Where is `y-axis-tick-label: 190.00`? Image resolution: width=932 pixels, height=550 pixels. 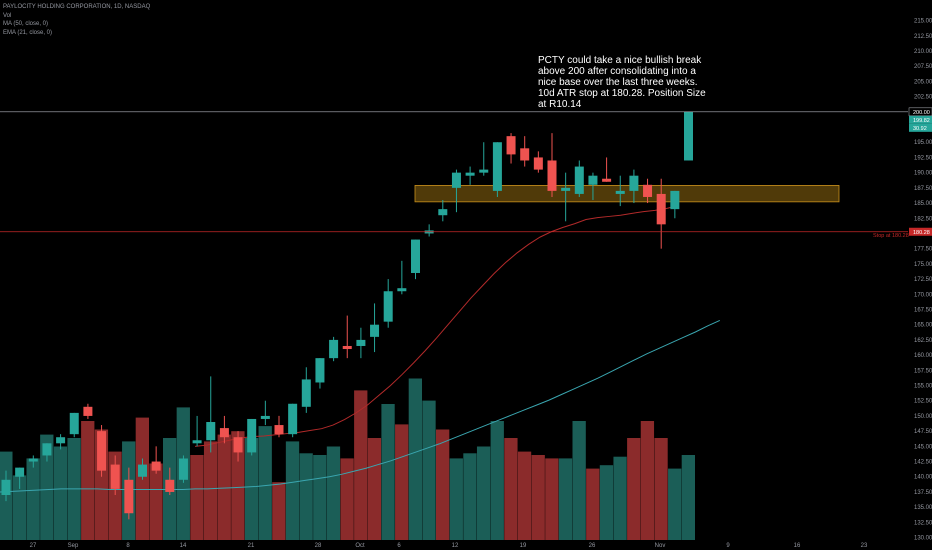 y-axis-tick-label: 190.00 is located at coordinates (923, 174).